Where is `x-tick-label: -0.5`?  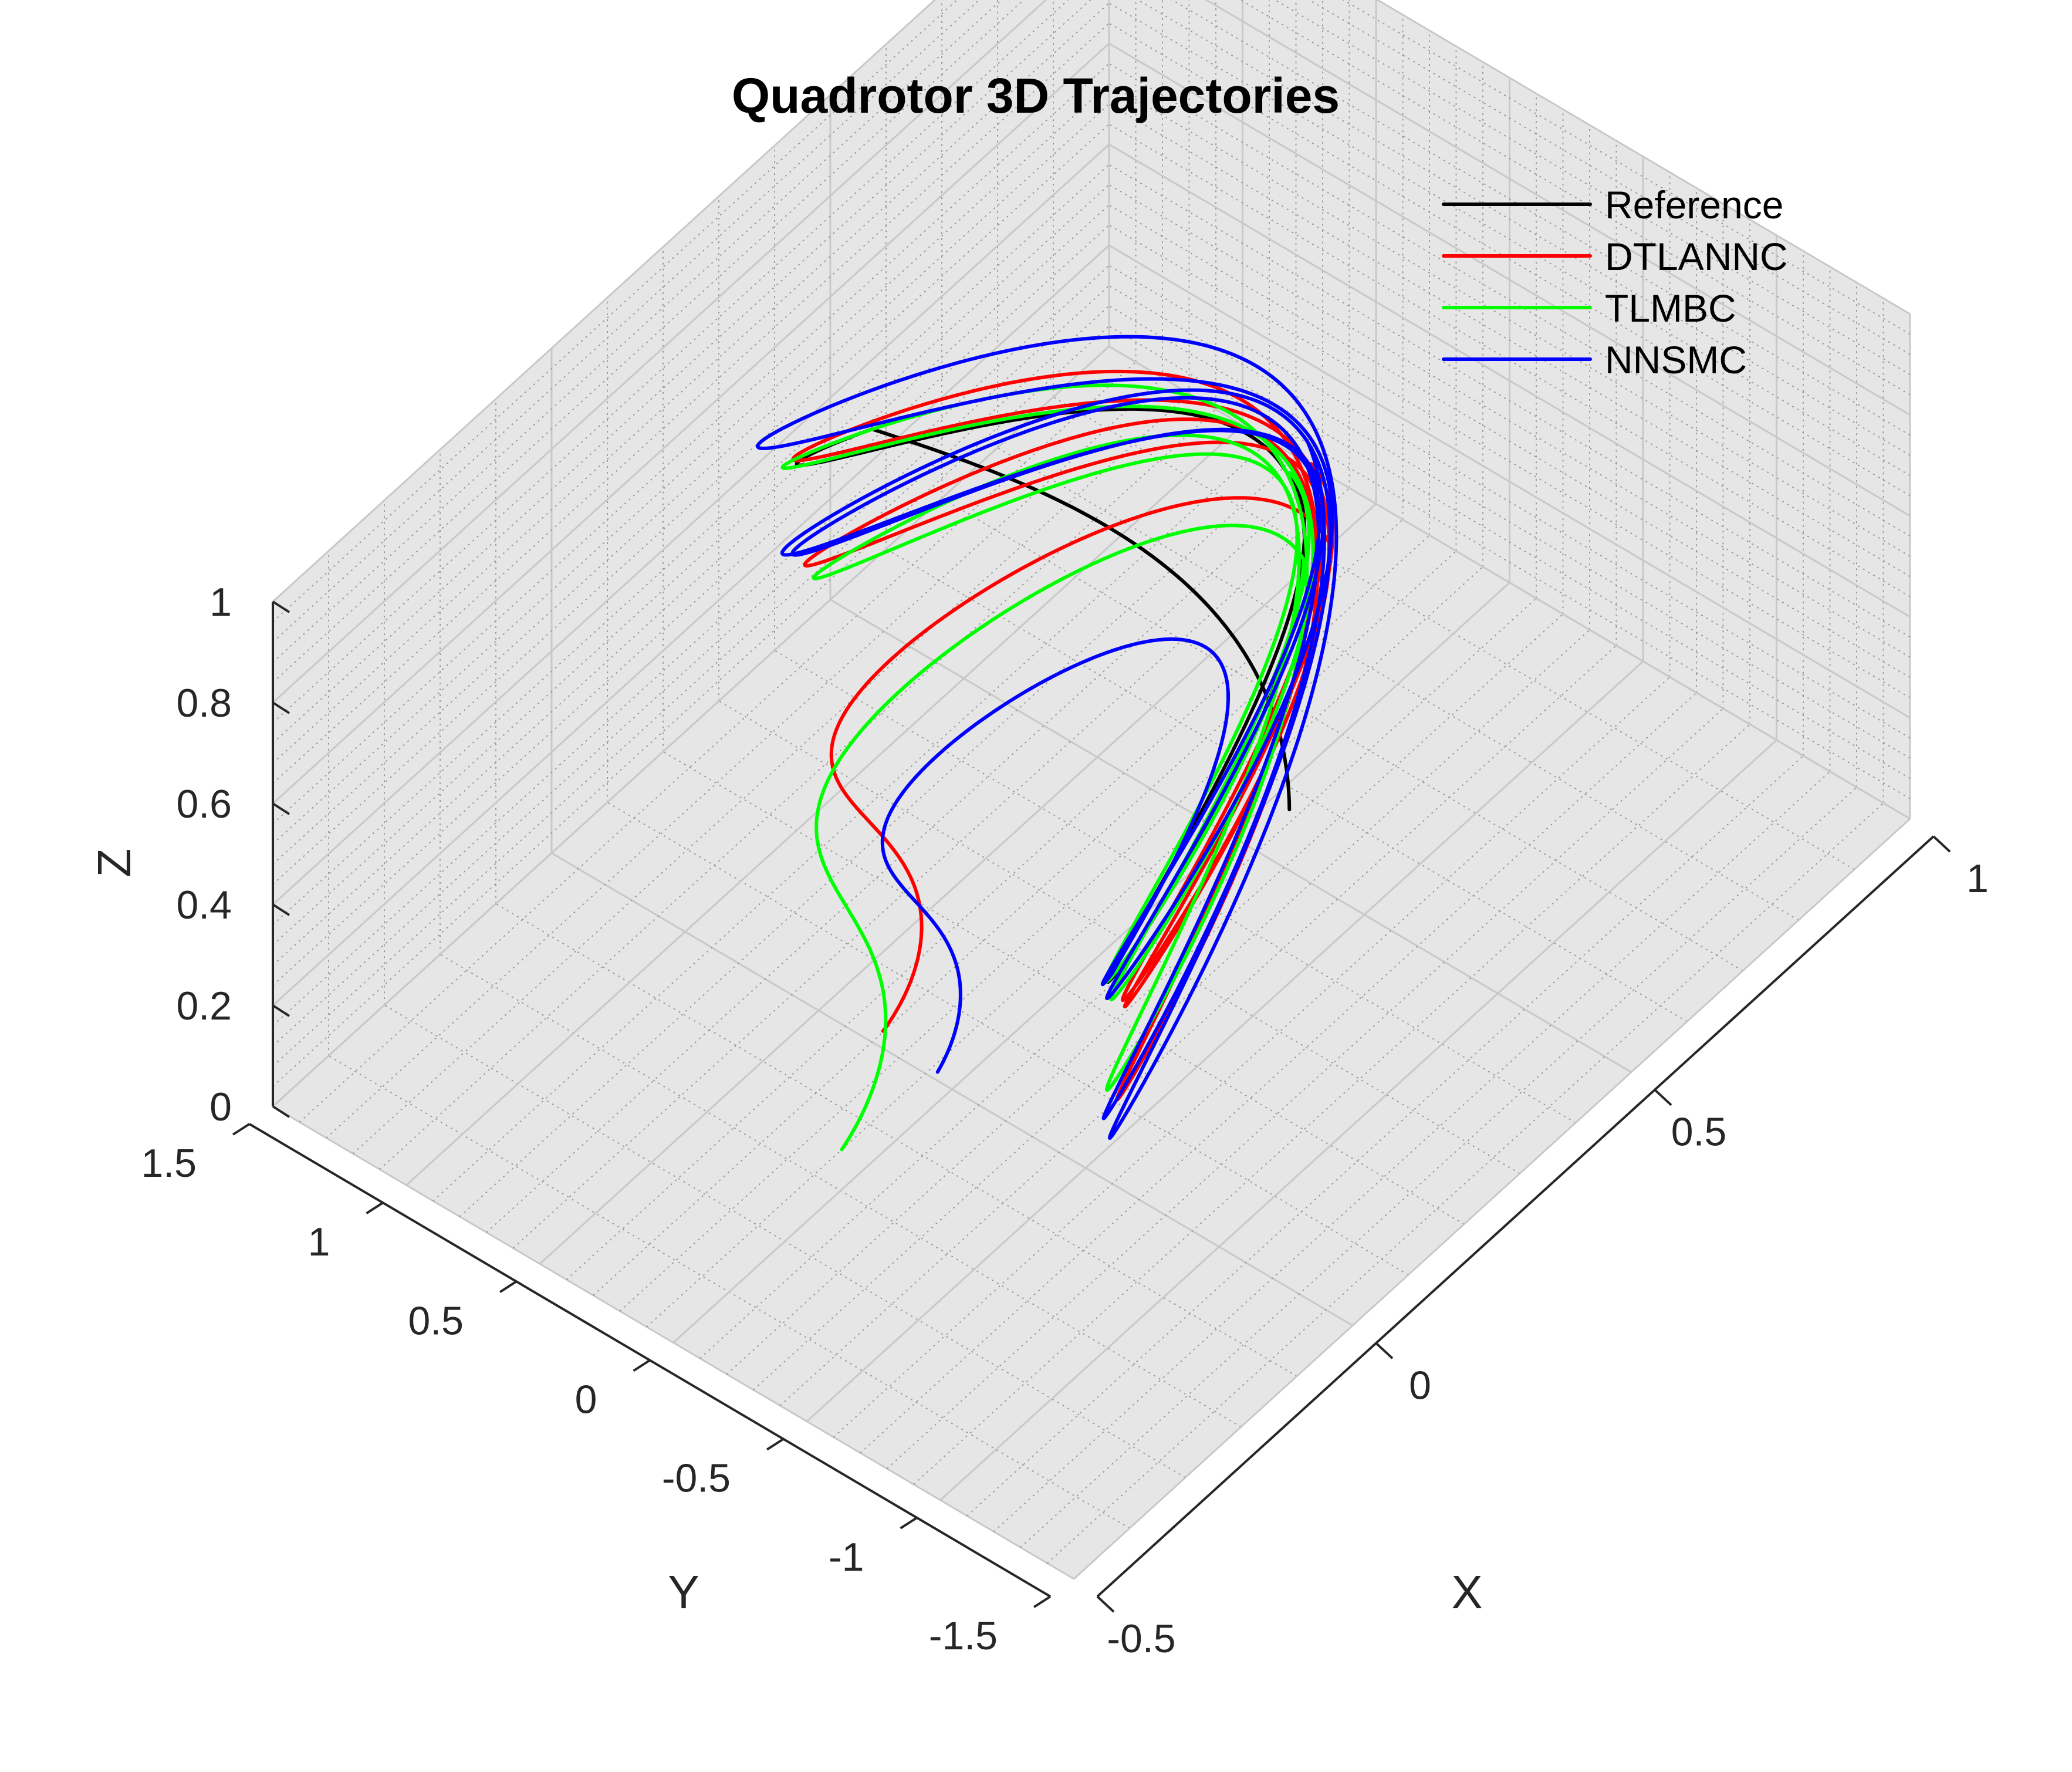
x-tick-label: -0.5 is located at coordinates (1141, 1638).